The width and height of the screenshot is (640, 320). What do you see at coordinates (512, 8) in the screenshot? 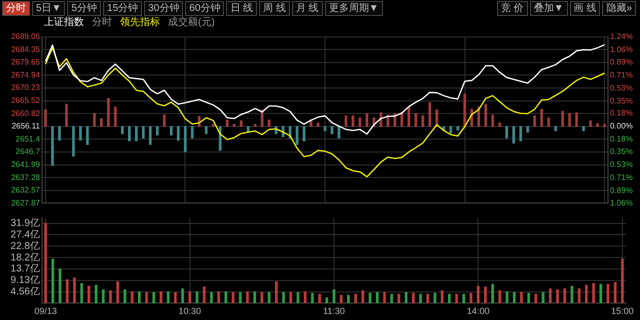
I see `text: 竞 价` at bounding box center [512, 8].